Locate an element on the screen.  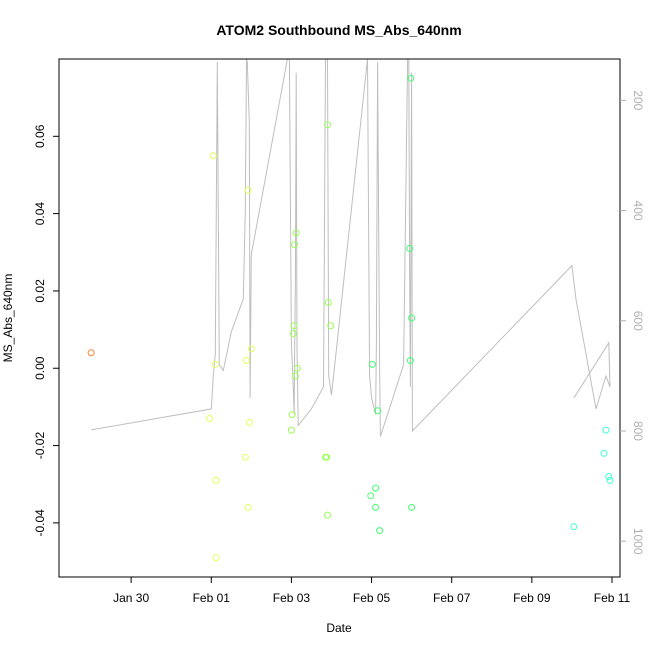
y-tick-label: 0.02 is located at coordinates (40, 291).